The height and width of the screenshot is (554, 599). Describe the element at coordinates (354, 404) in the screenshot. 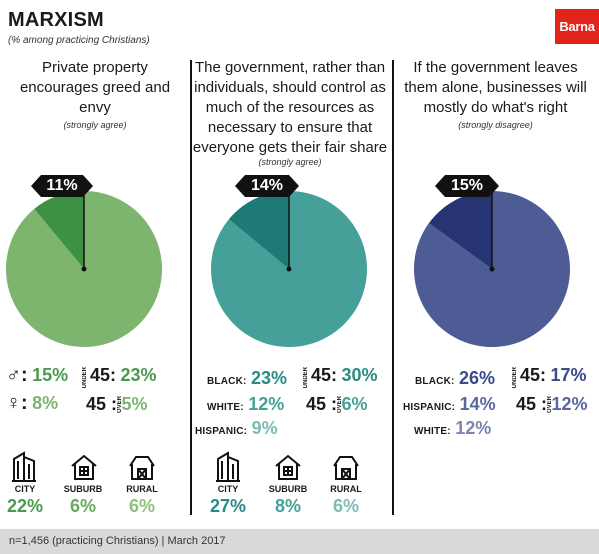

I see `over-45-value: 6%` at that location.